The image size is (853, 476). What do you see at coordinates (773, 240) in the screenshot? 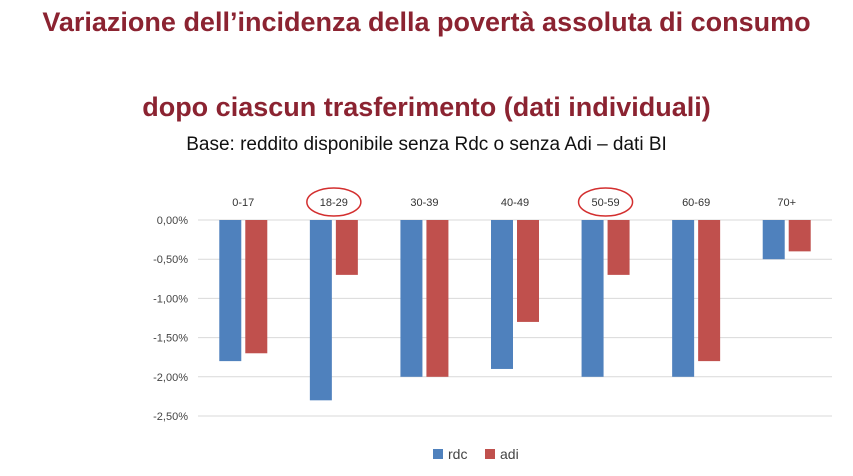
I see `bar-rdc-70+` at bounding box center [773, 240].